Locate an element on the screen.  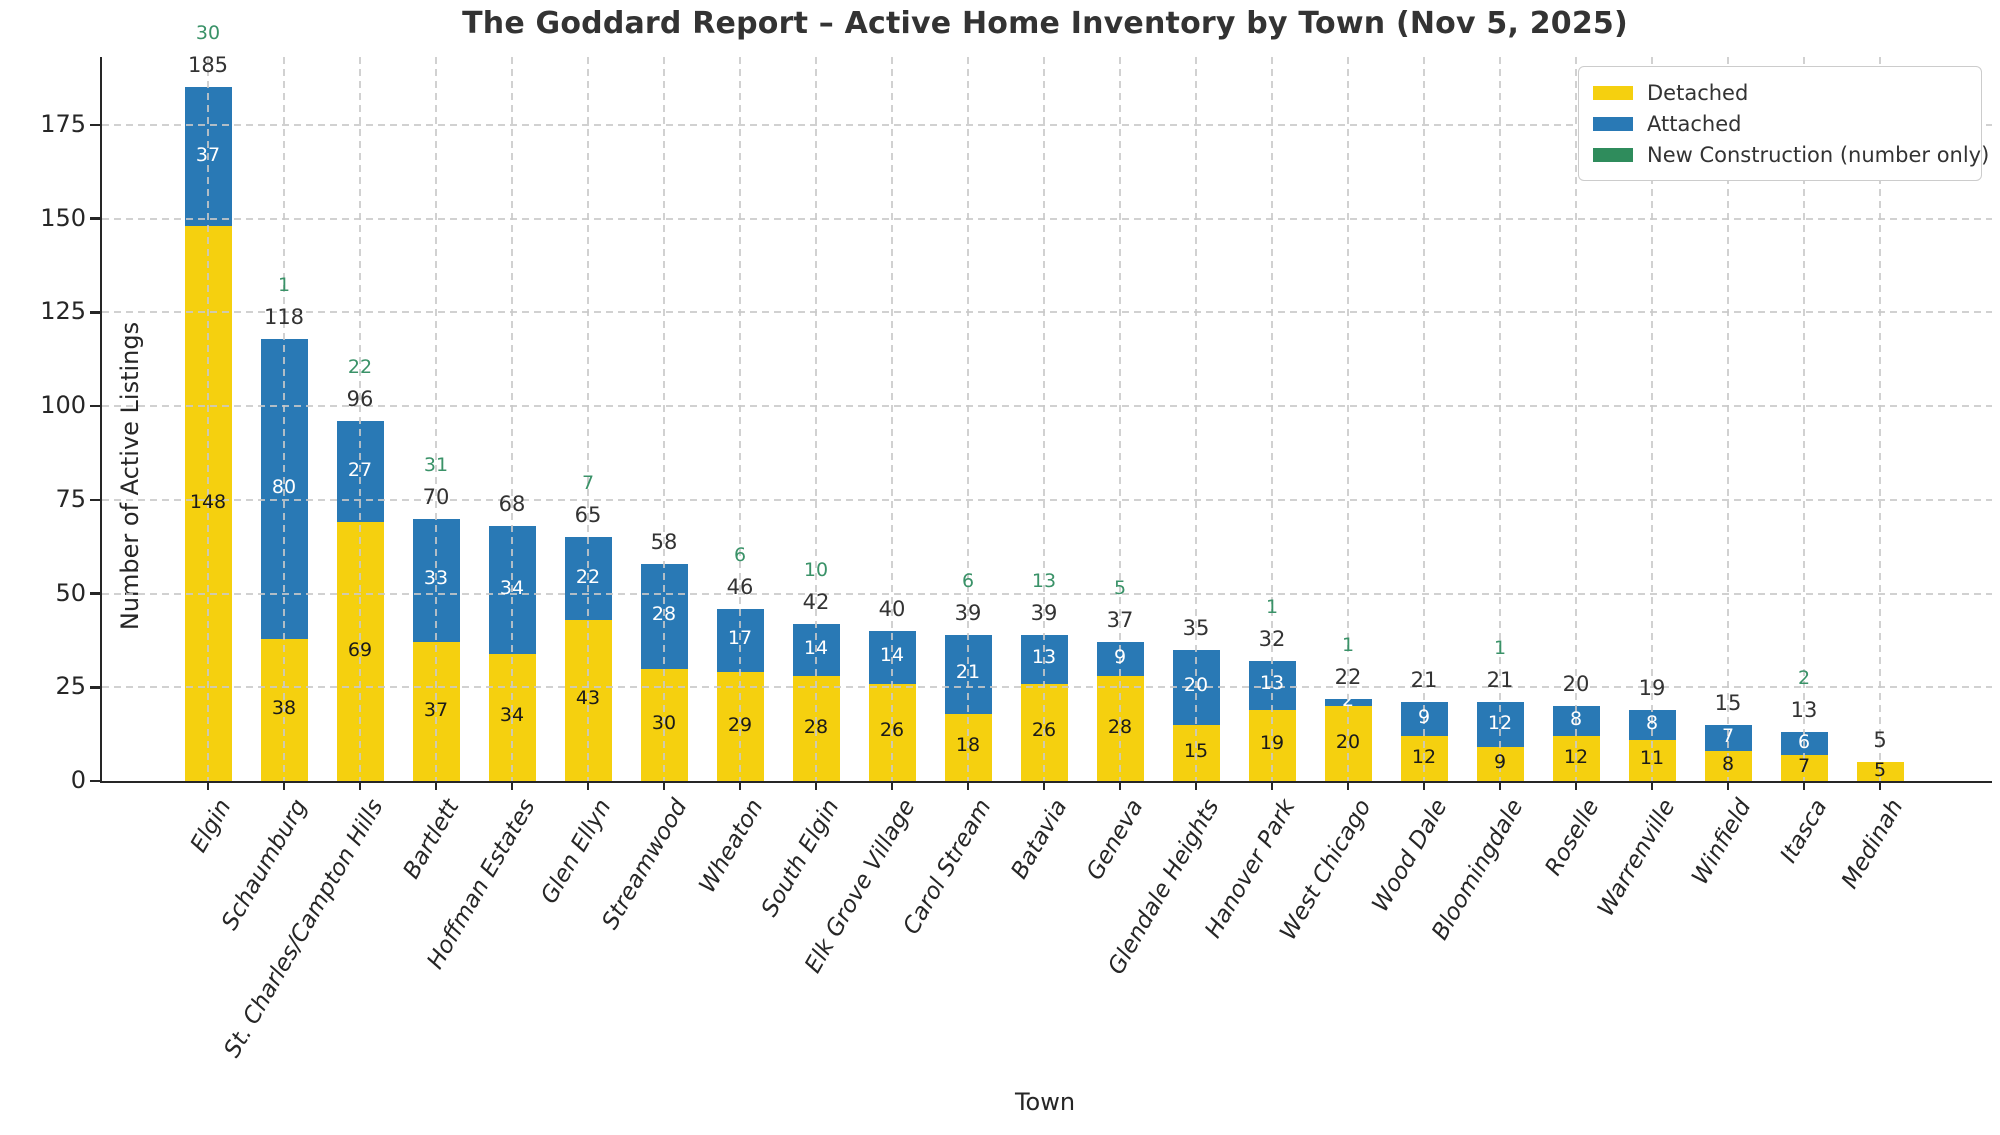
y-tick-label: 25 is located at coordinates (70, 686).